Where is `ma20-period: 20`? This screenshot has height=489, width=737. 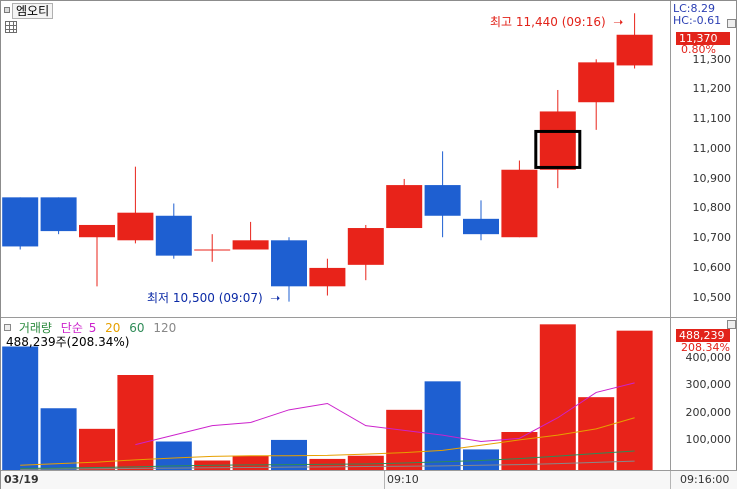
ma20-period: 20 is located at coordinates (113, 328).